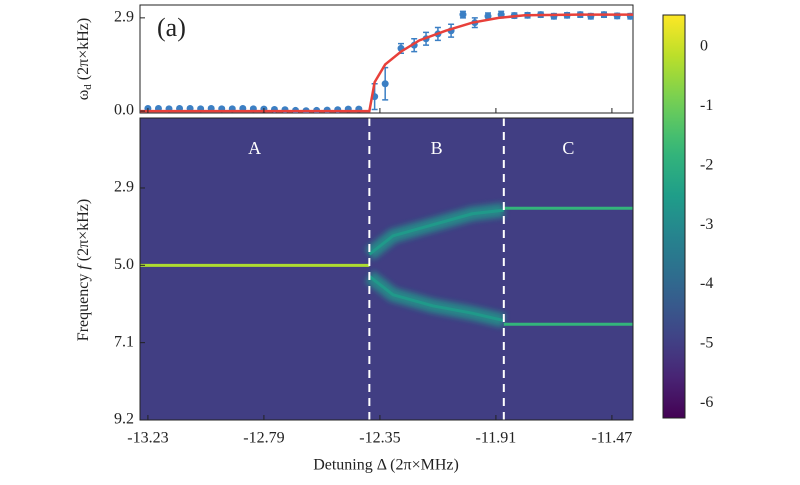 This screenshot has height=485, width=800. I want to click on colorbar-tick-label: -1, so click(706, 105).